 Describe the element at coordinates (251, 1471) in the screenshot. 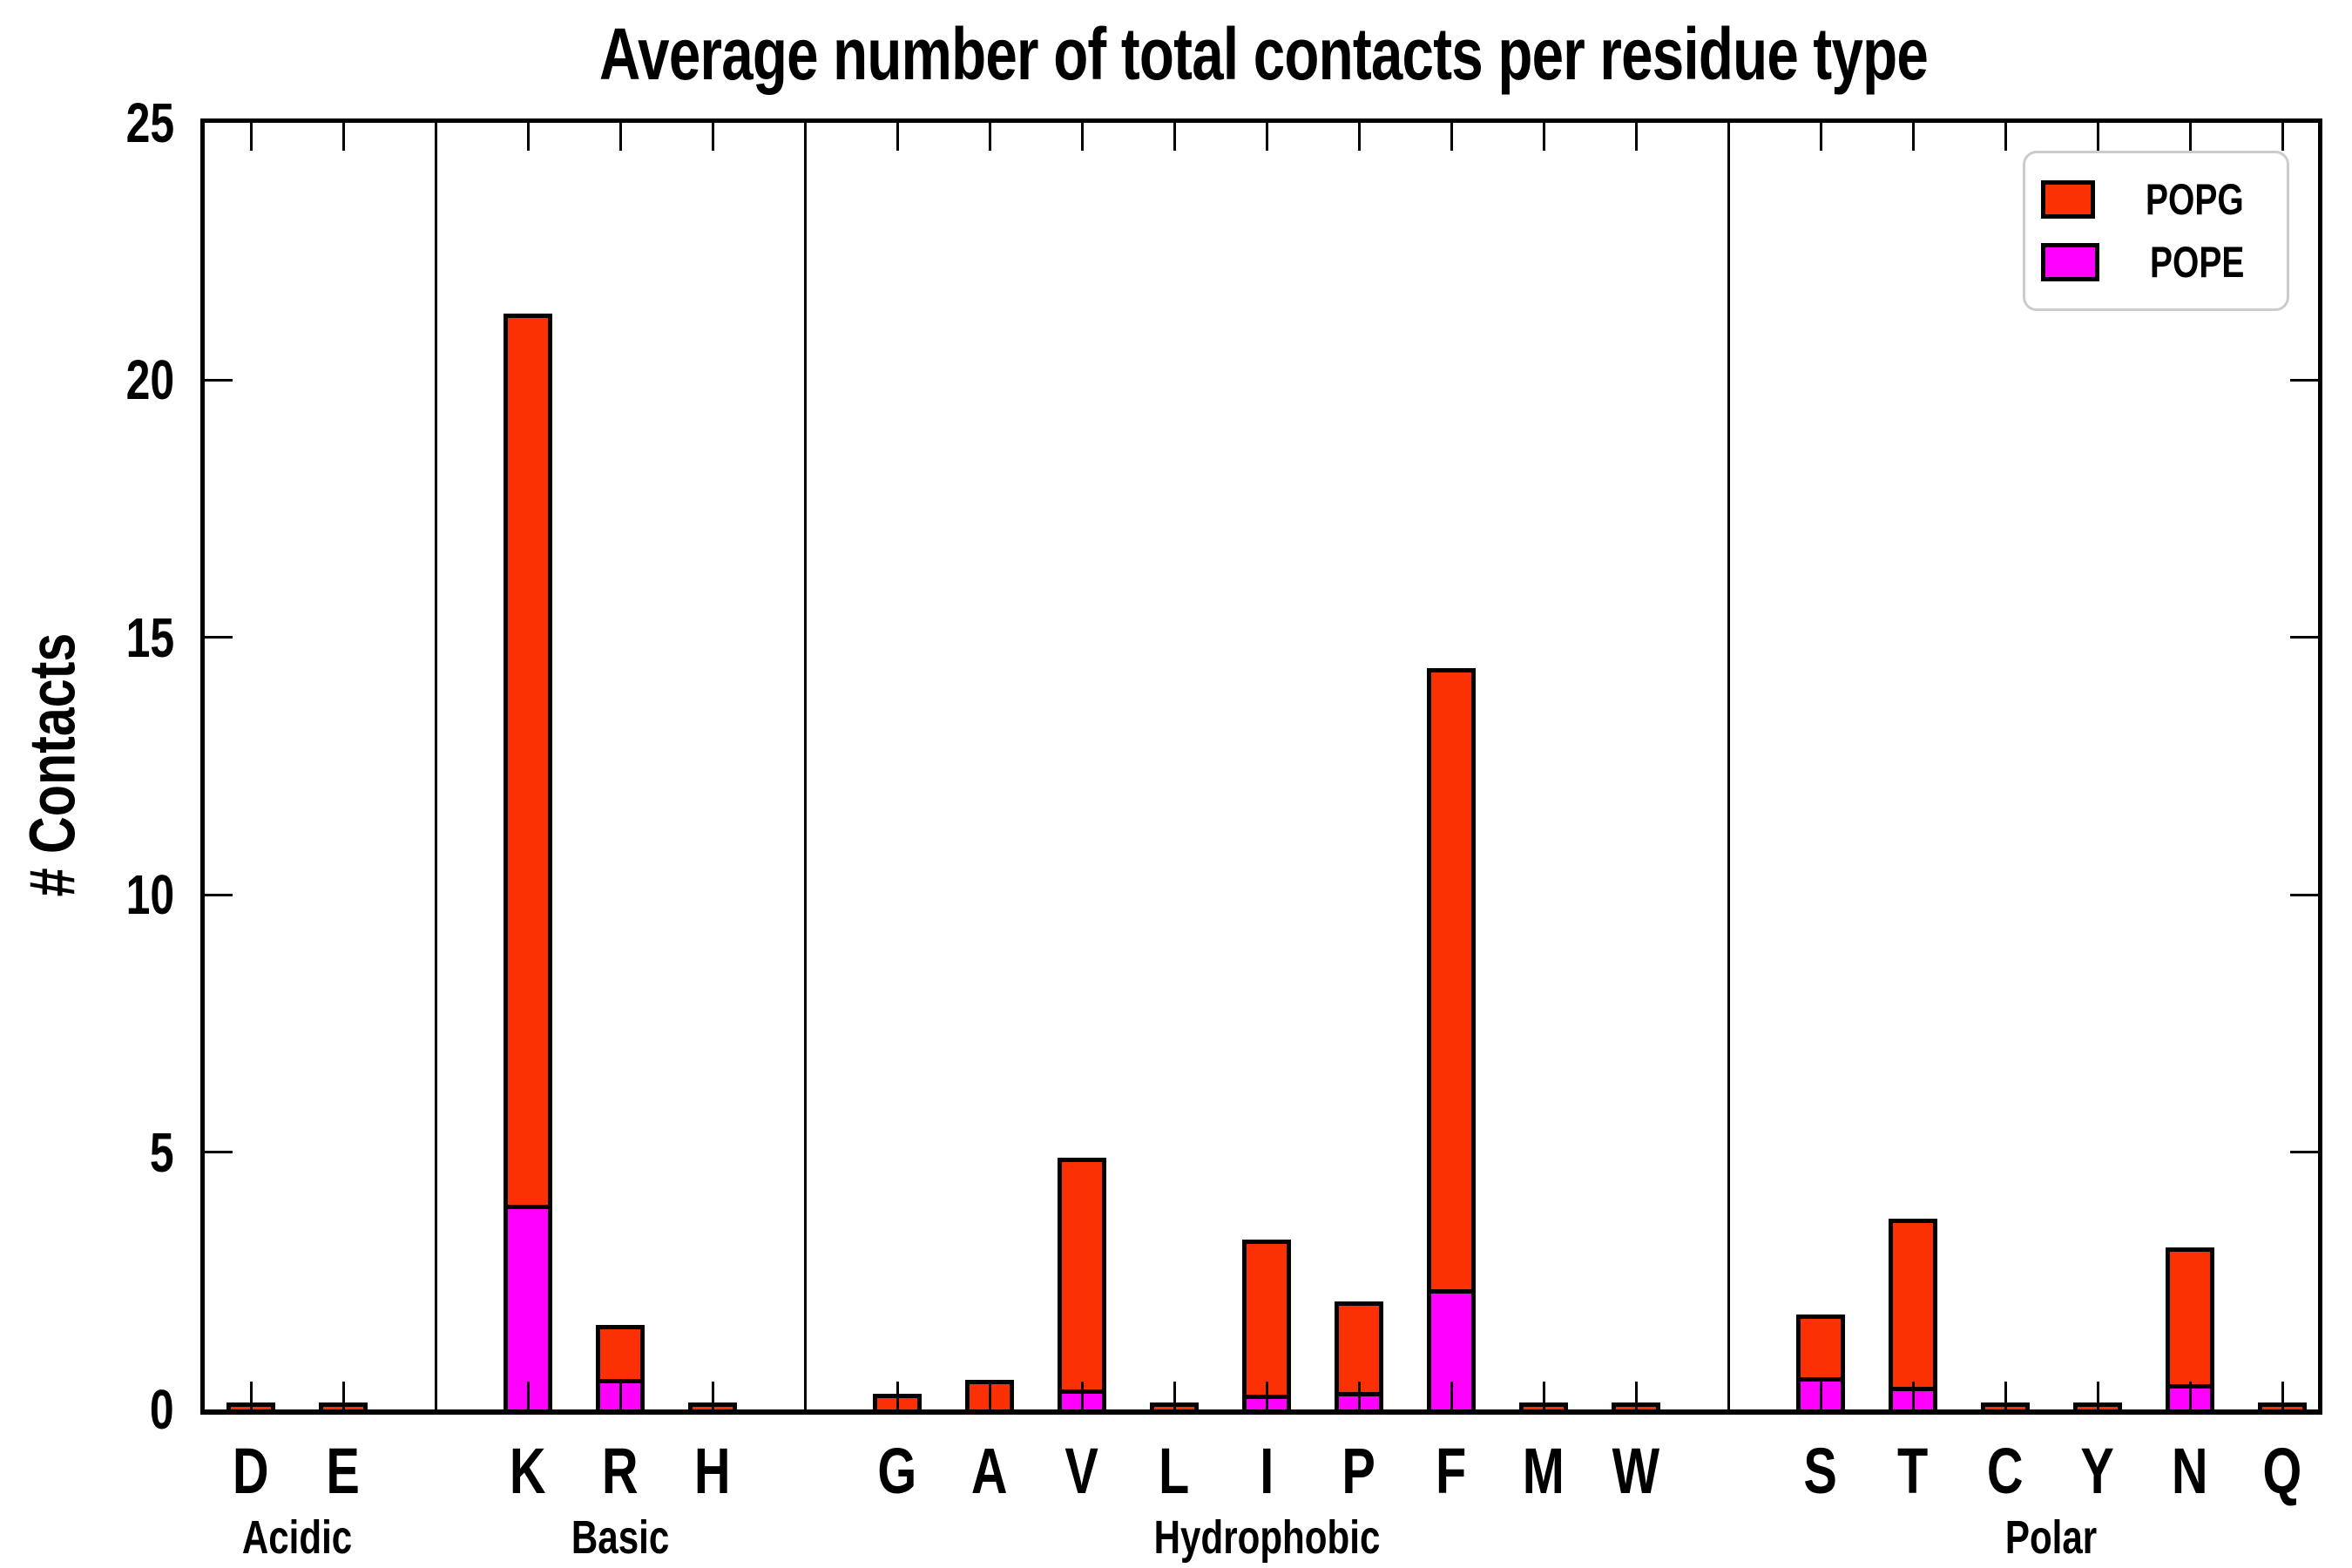

I see `x-category-label-D: D` at that location.